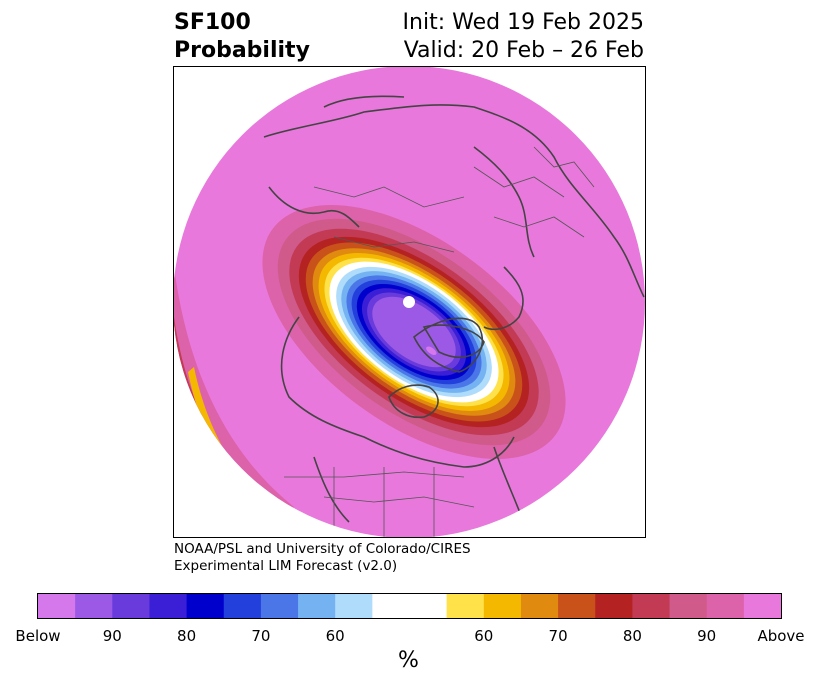 This screenshot has width=819, height=686. I want to click on title-block-left: SF100 Probability, so click(242, 37).